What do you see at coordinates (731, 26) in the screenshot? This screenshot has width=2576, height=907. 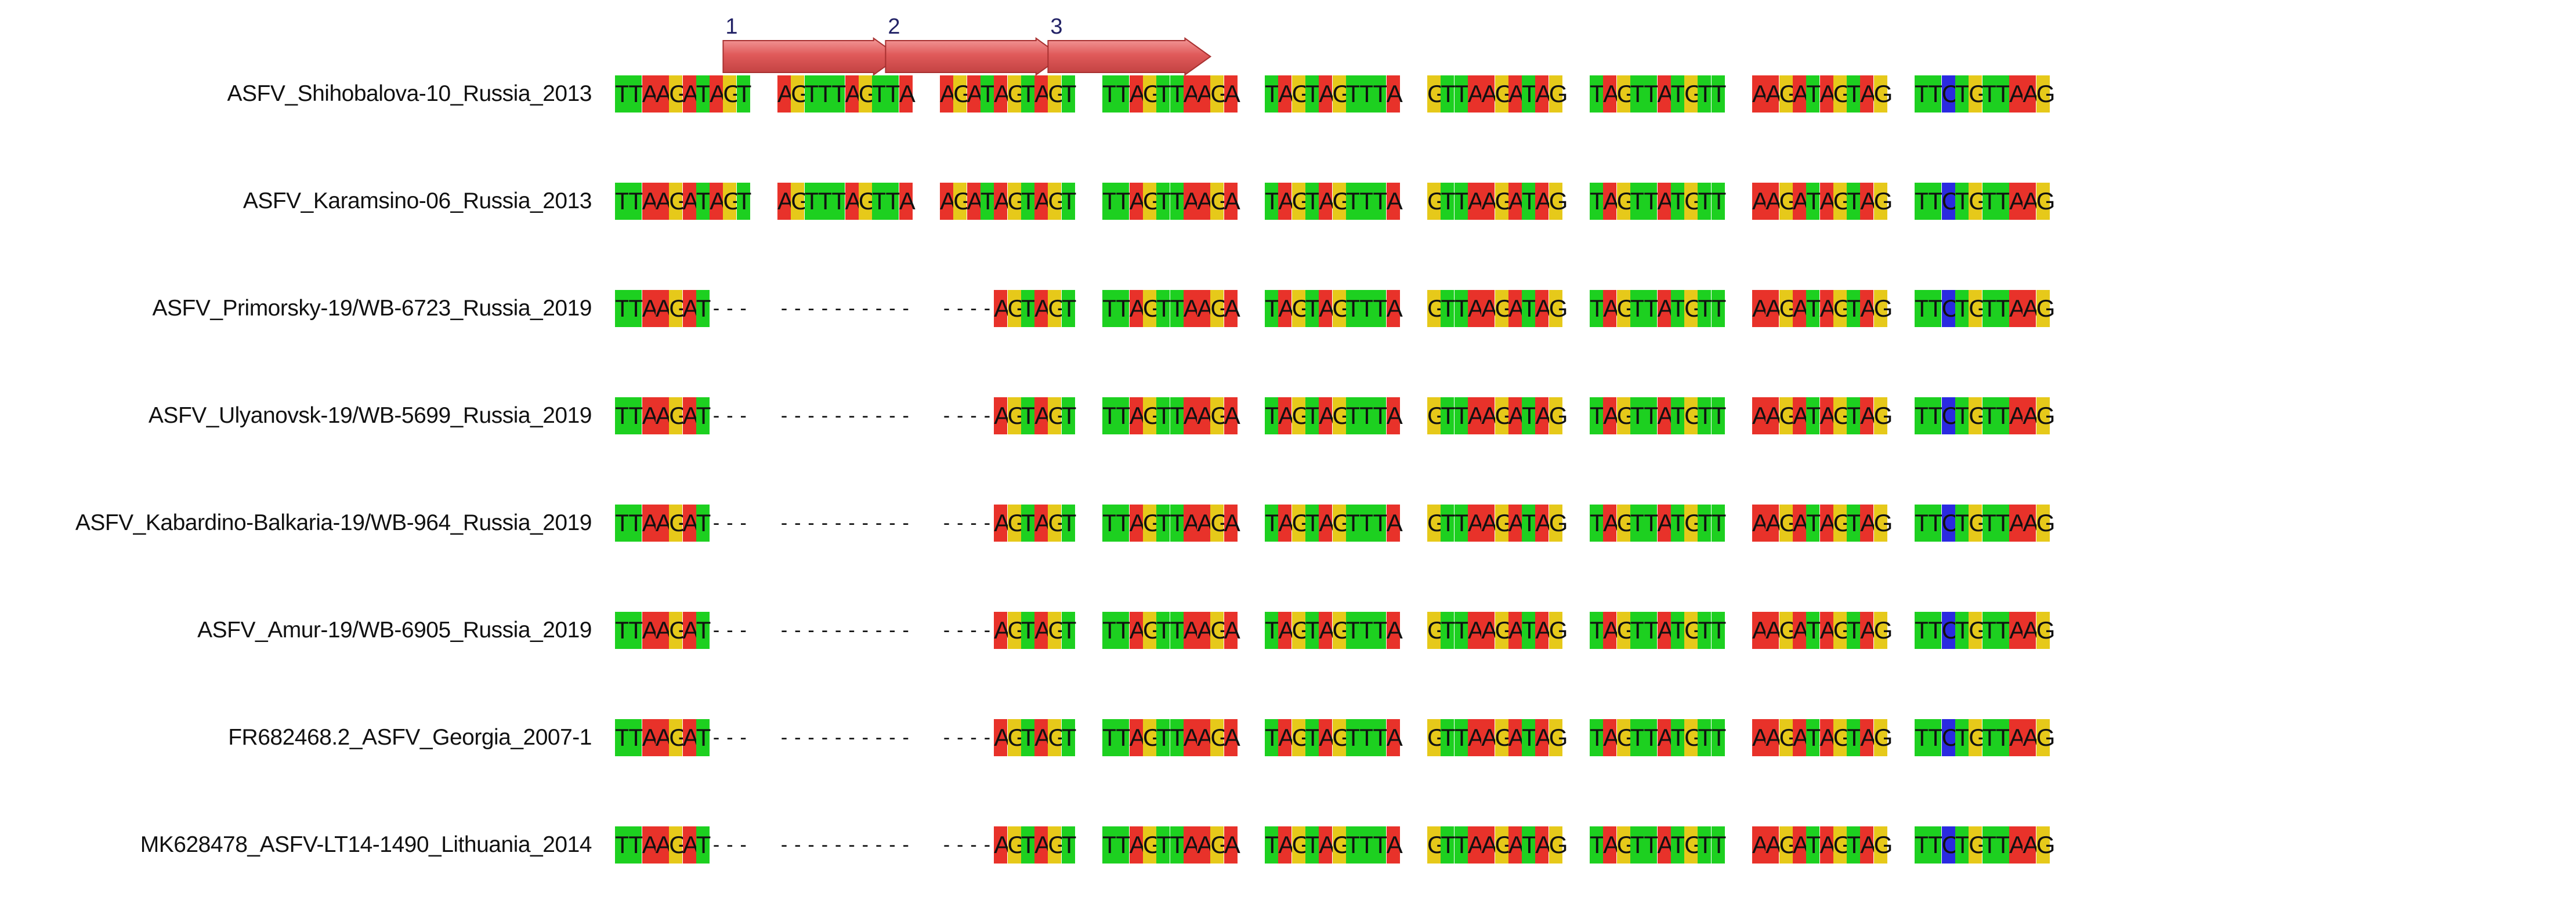 I see `motif-number: 1` at bounding box center [731, 26].